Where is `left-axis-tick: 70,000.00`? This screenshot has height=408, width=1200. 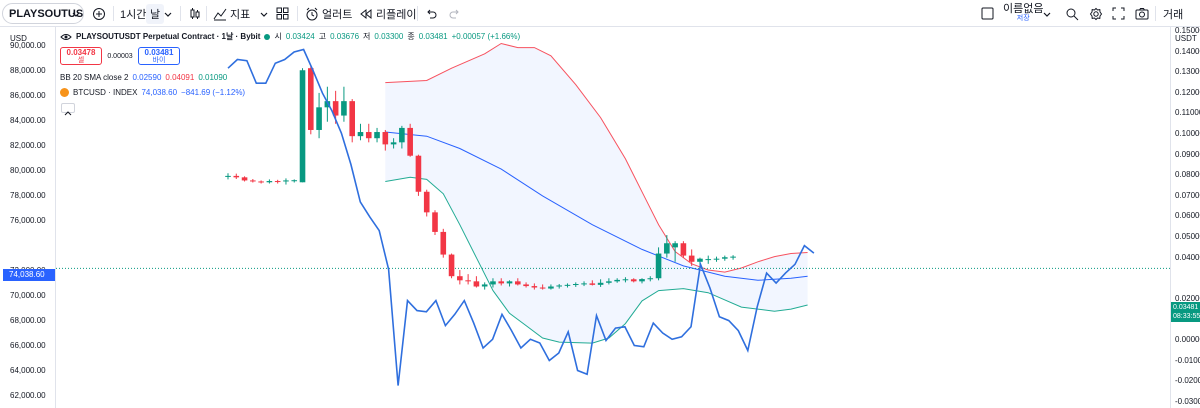
left-axis-tick: 70,000.00 is located at coordinates (28, 295).